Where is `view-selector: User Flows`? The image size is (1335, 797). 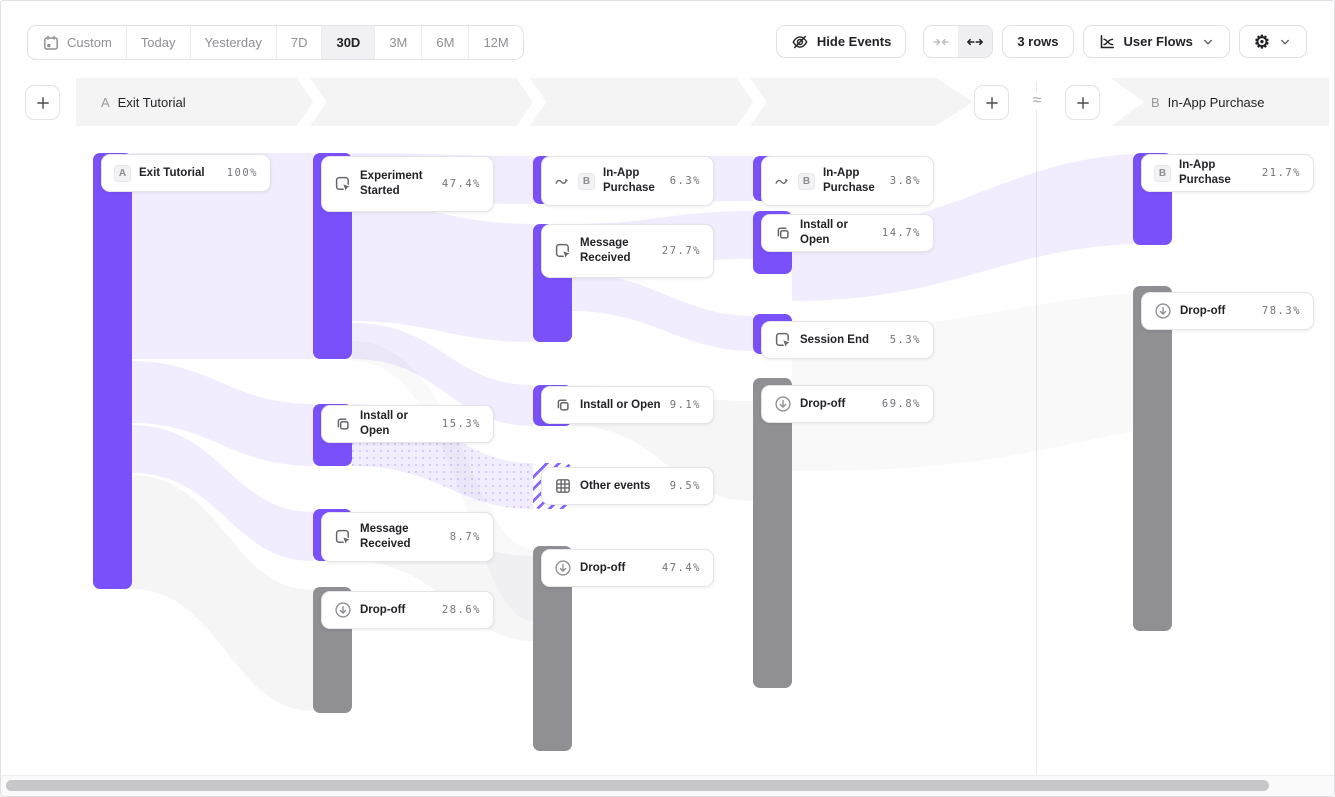 view-selector: User Flows is located at coordinates (1156, 41).